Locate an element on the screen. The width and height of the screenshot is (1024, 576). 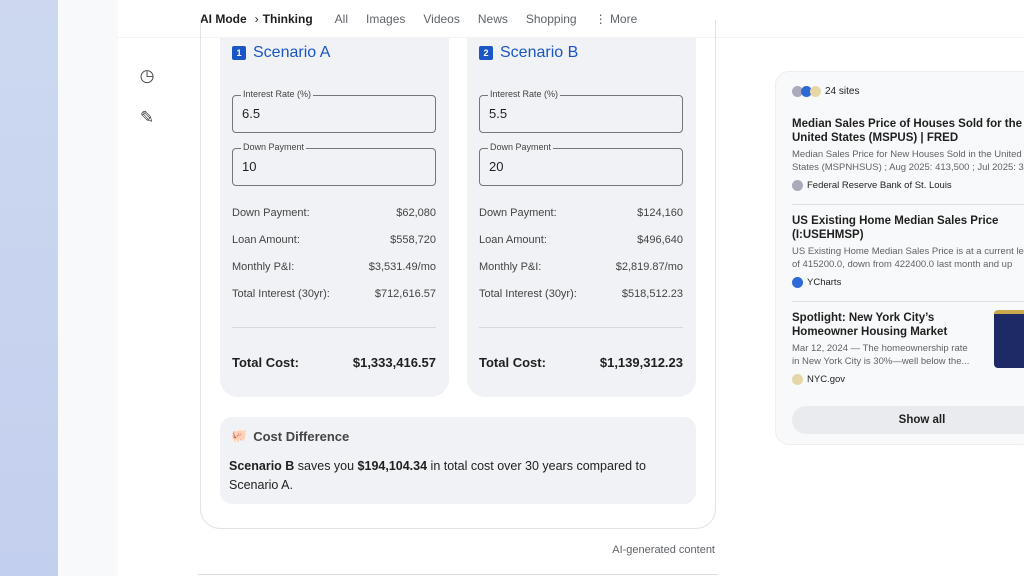
desktop-background is located at coordinates (29, 288).